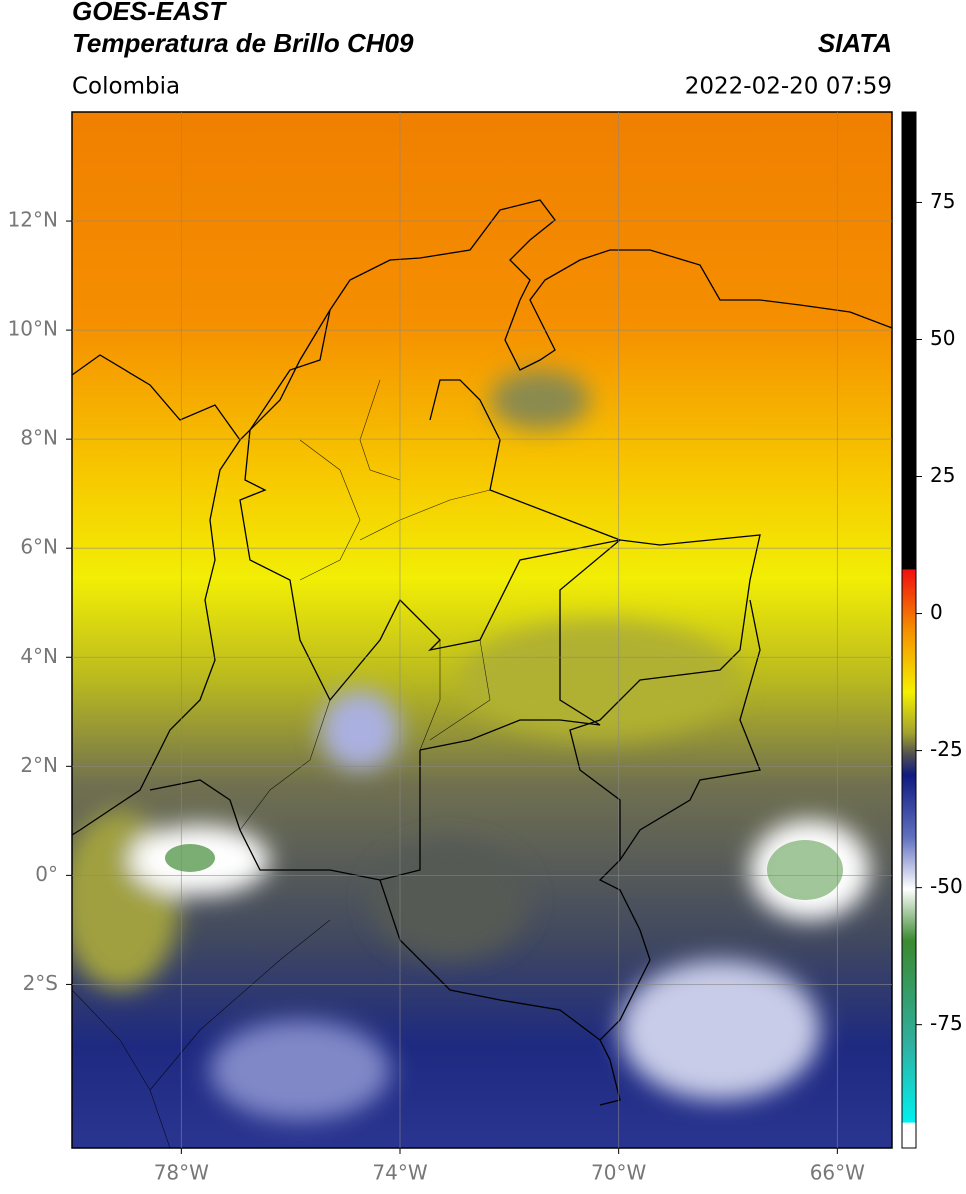 This screenshot has width=966, height=1194. Describe the element at coordinates (126, 87) in the screenshot. I see `region: Colombia` at that location.